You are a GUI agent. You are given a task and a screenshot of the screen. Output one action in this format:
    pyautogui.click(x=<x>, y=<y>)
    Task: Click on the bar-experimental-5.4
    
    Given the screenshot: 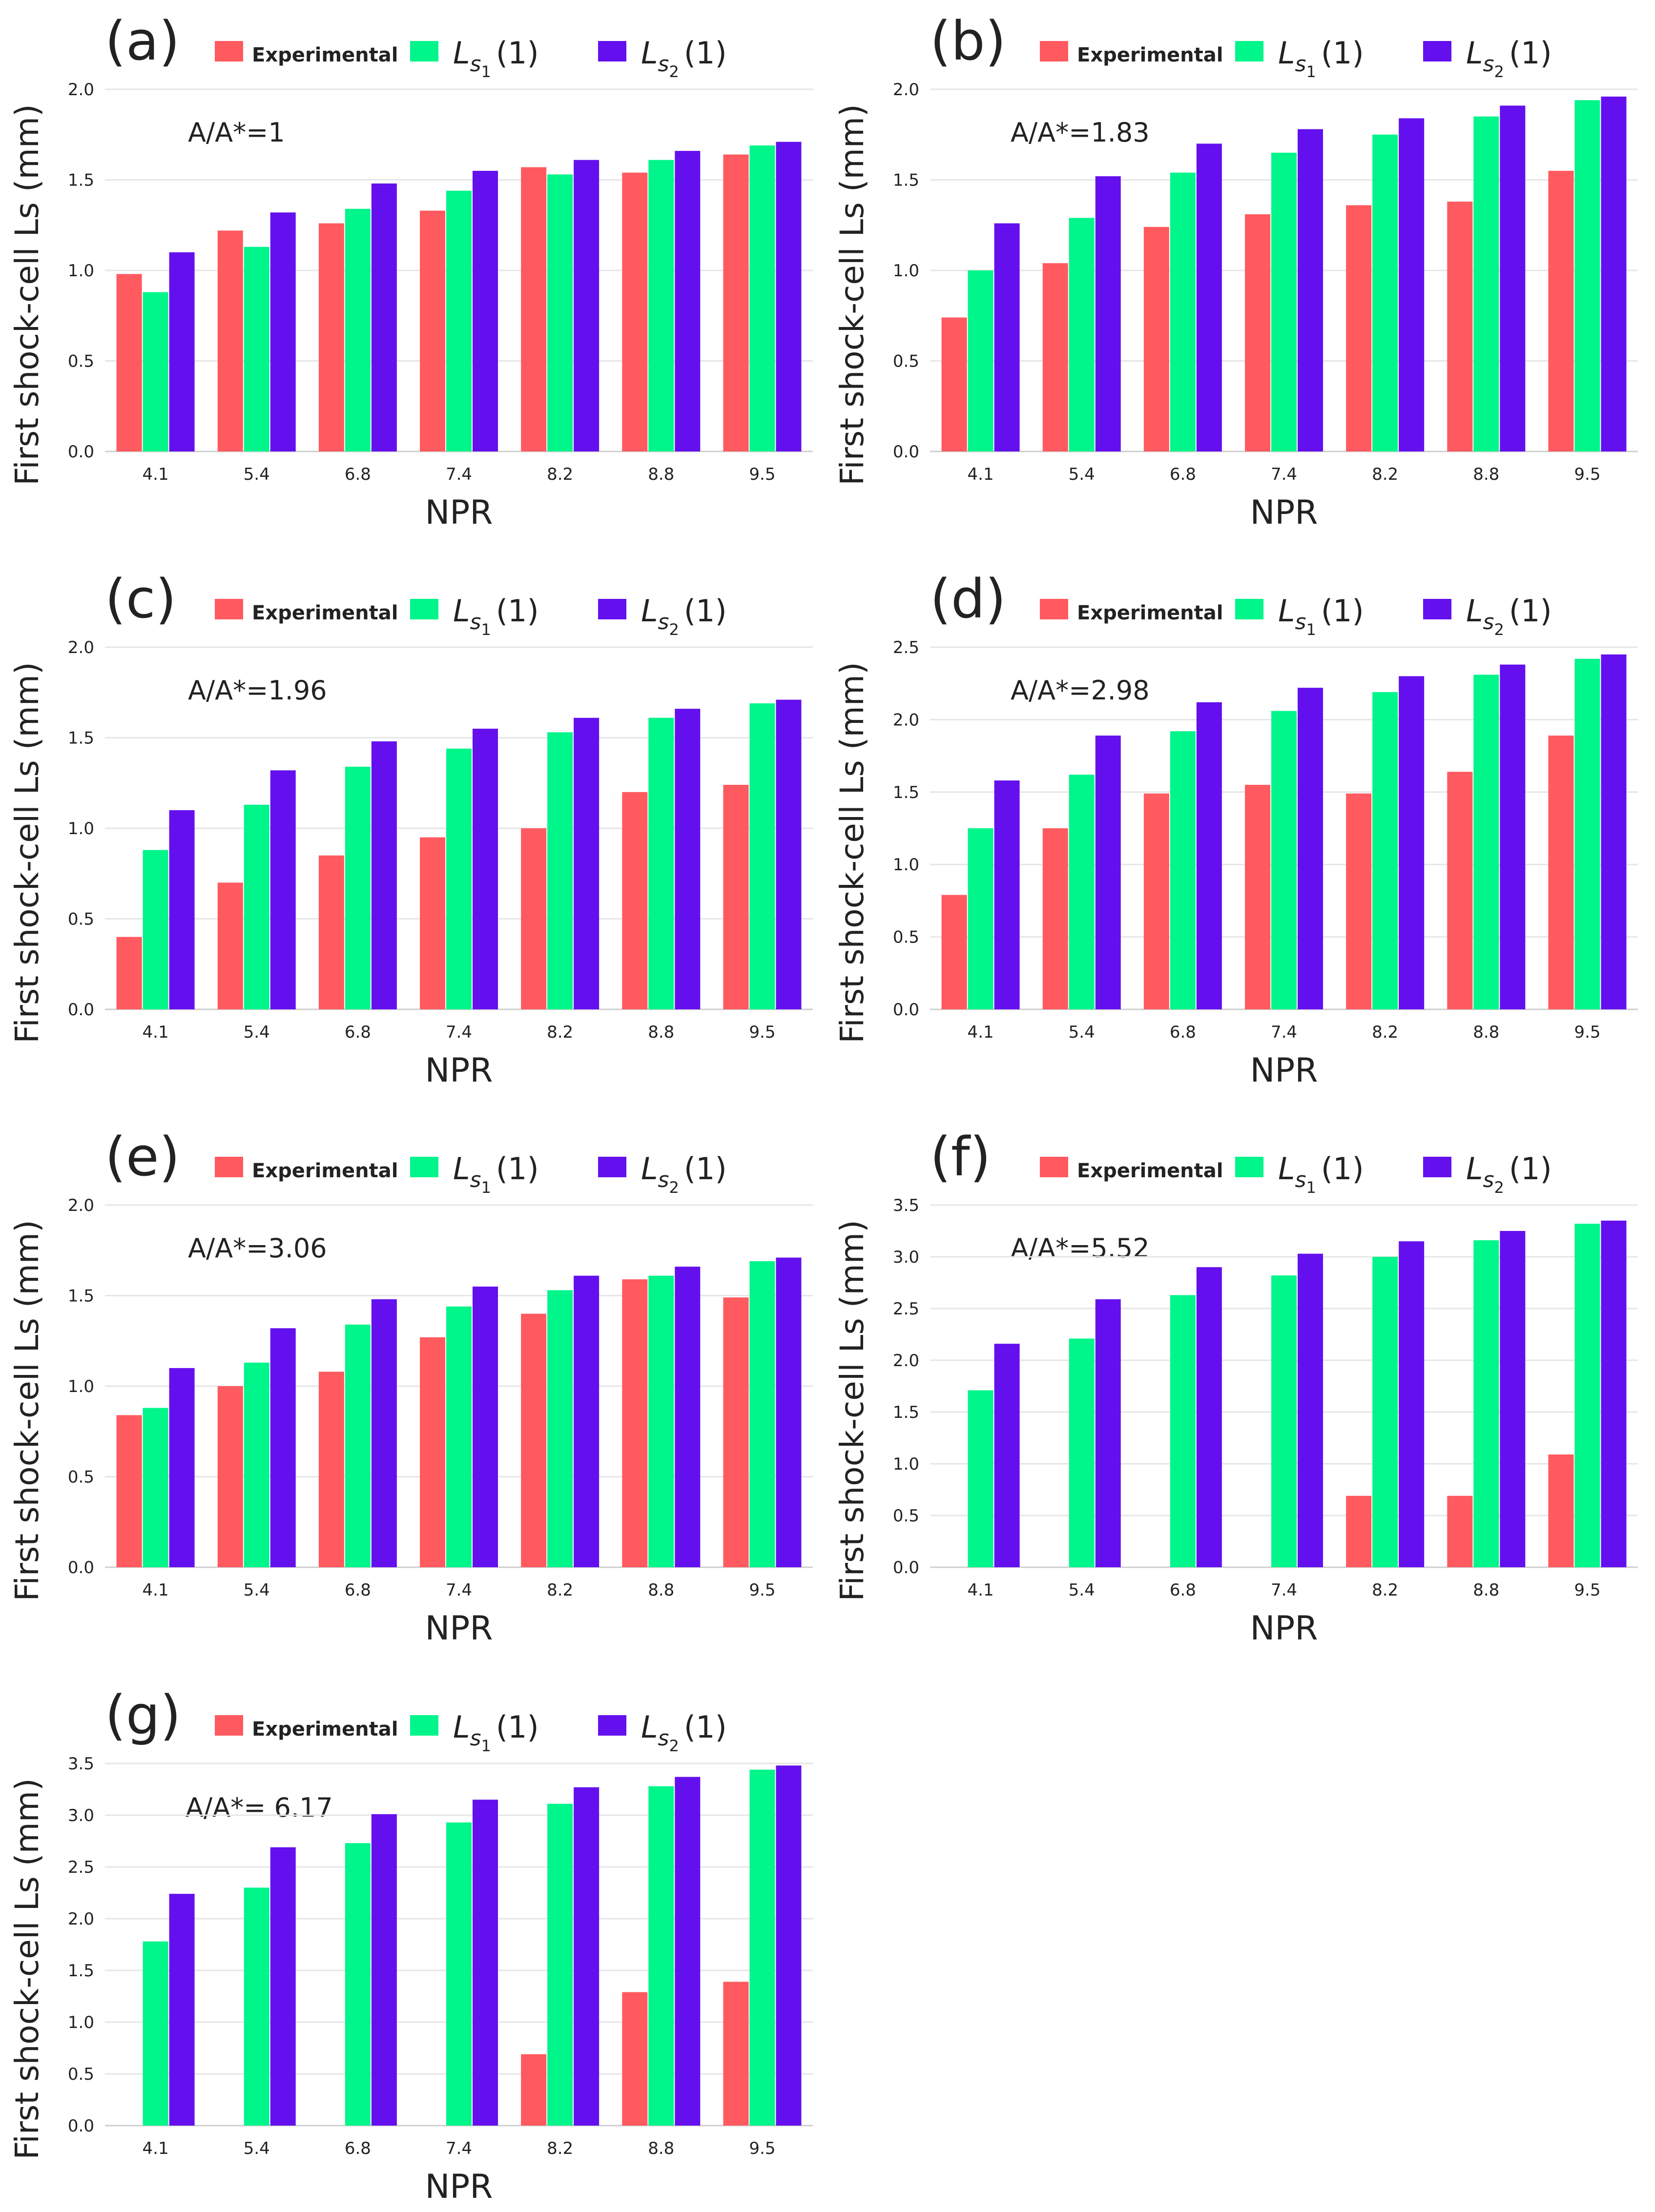 What is the action you would take?
    pyautogui.click(x=230, y=340)
    